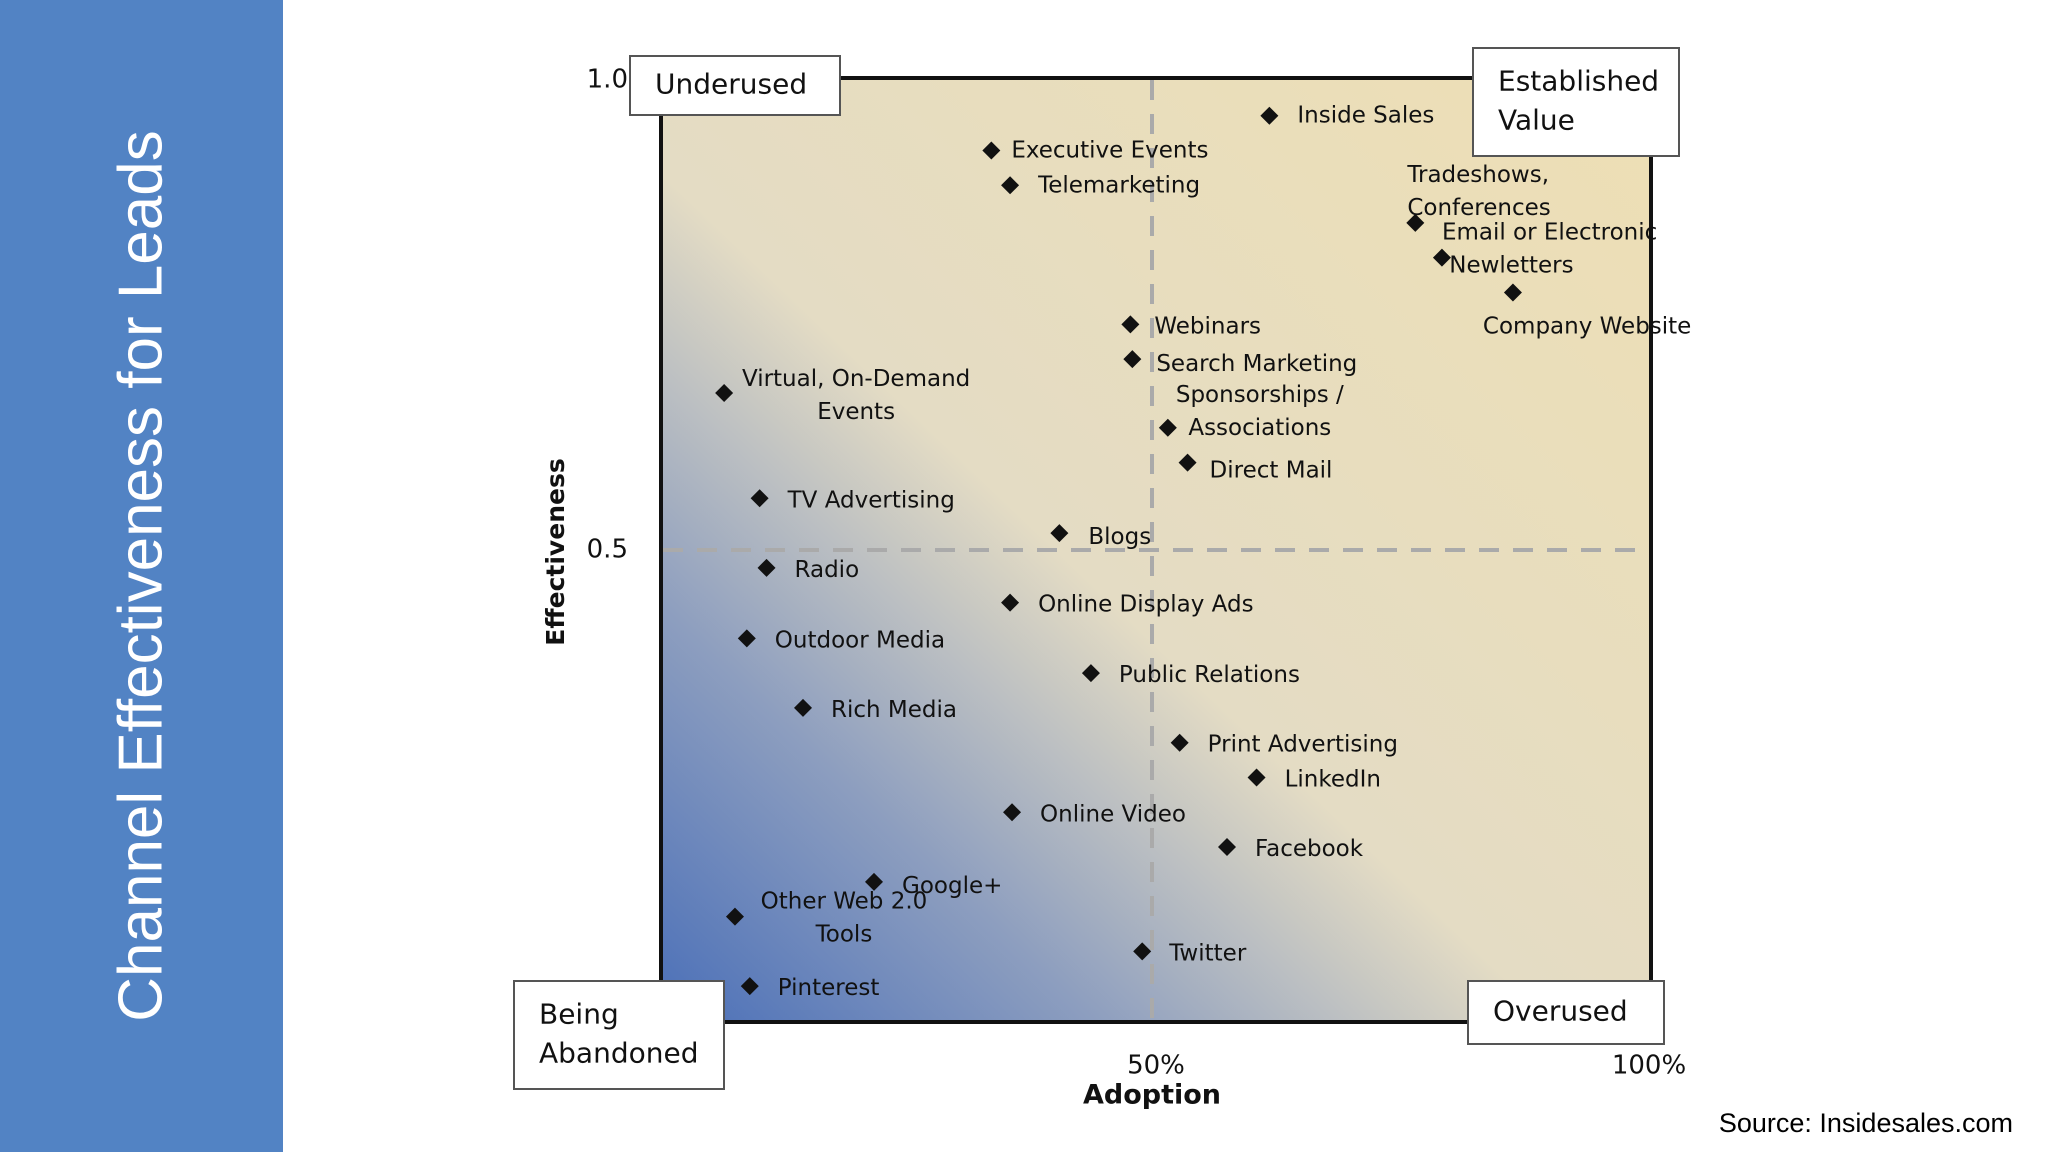 This screenshot has width=2048, height=1152. I want to click on point-sponsorships-associations: Sponsorships / Associations, so click(1251, 410).